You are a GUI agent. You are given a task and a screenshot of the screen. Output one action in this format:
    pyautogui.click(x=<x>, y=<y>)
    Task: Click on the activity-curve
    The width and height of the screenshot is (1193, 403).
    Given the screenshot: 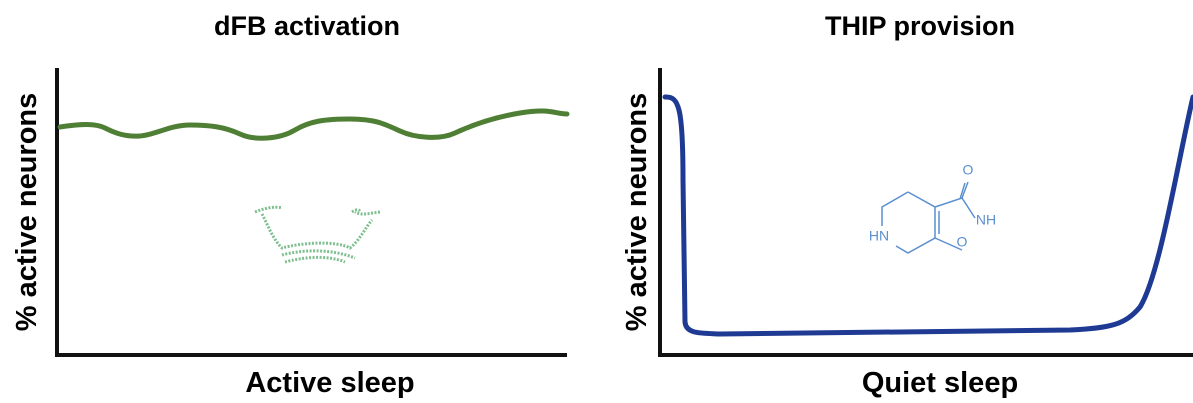 What is the action you would take?
    pyautogui.click(x=313, y=124)
    